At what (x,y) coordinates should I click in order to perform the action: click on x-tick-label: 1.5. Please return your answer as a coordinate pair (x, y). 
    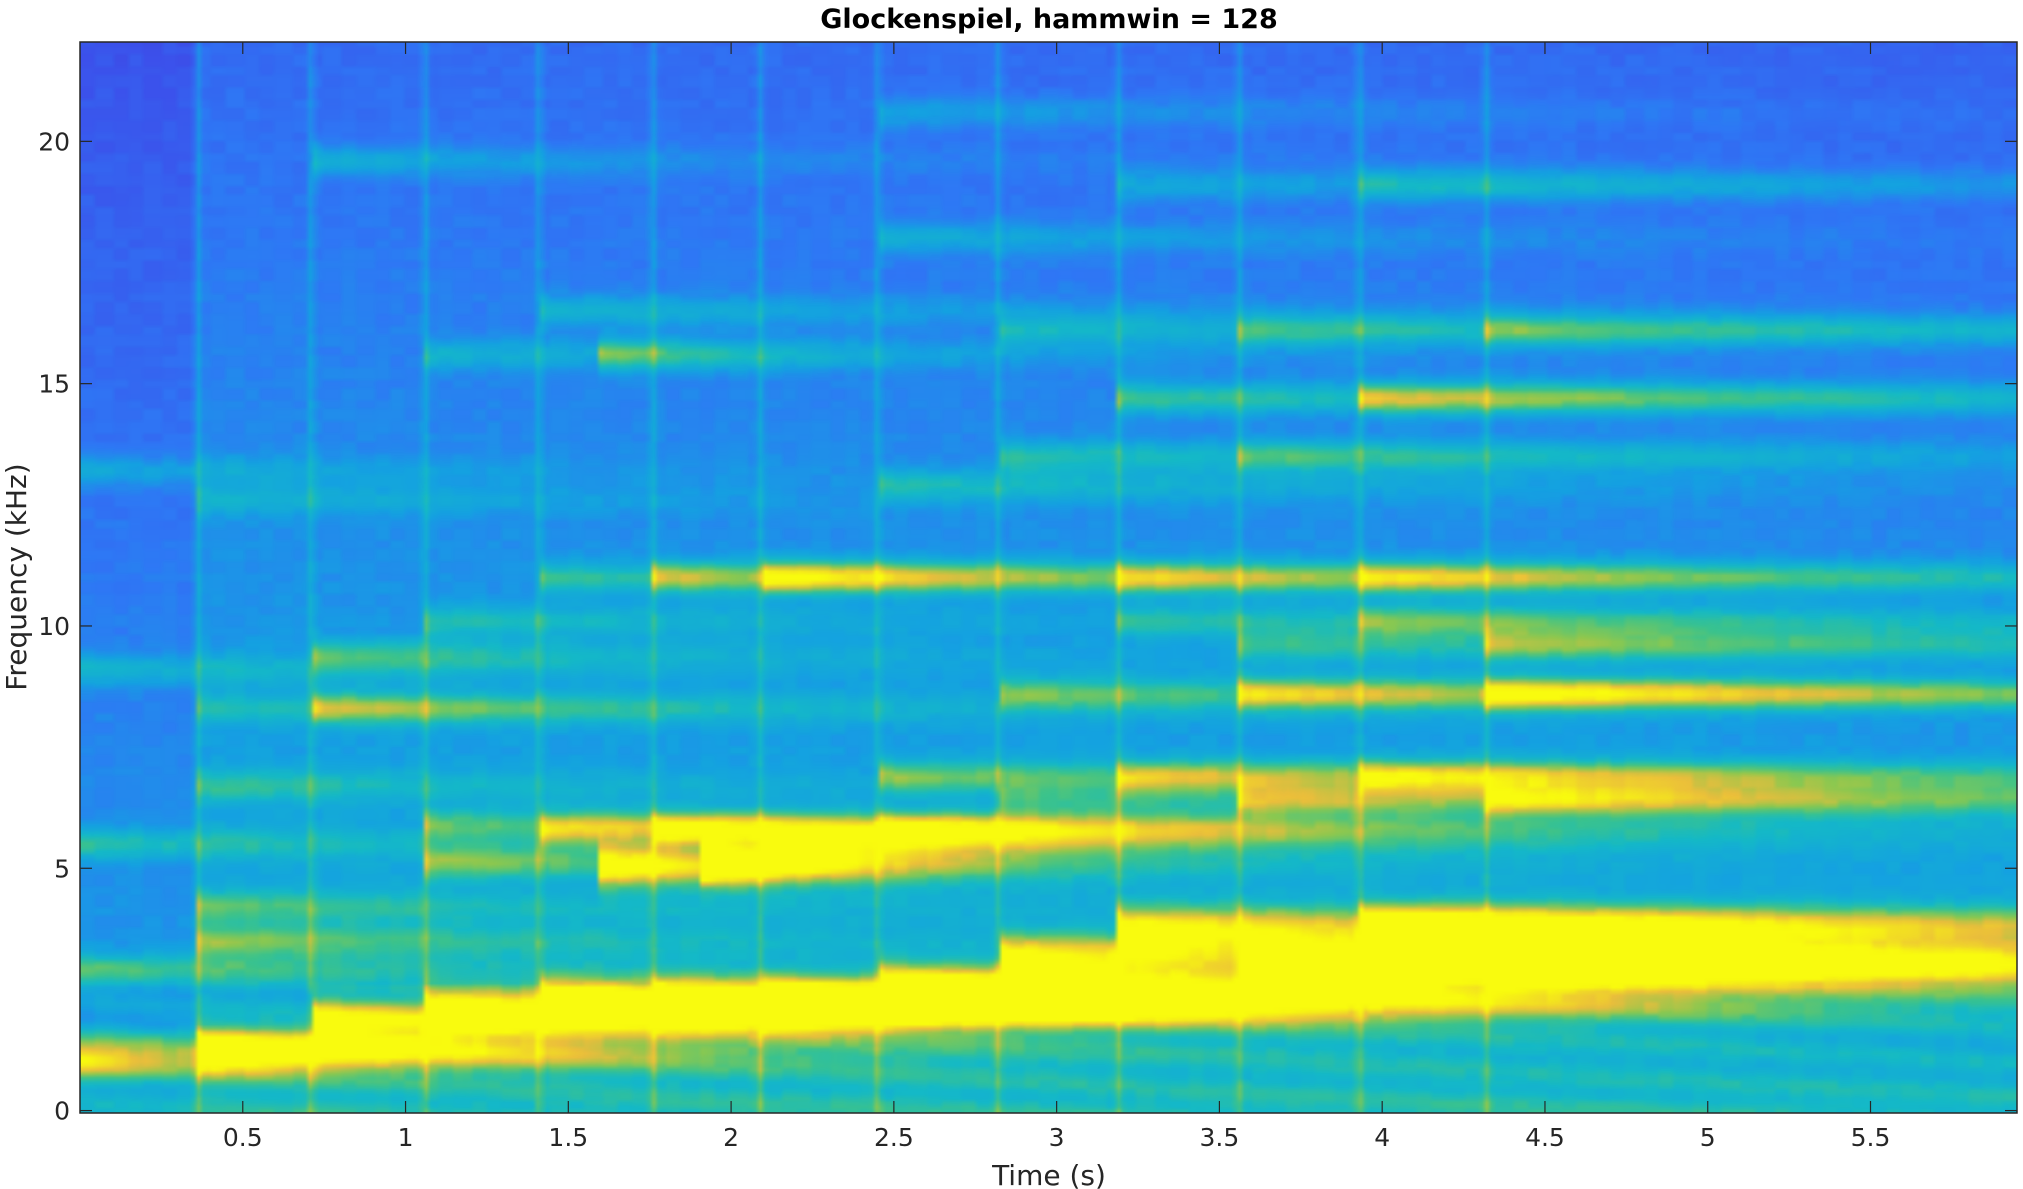
    Looking at the image, I should click on (568, 1137).